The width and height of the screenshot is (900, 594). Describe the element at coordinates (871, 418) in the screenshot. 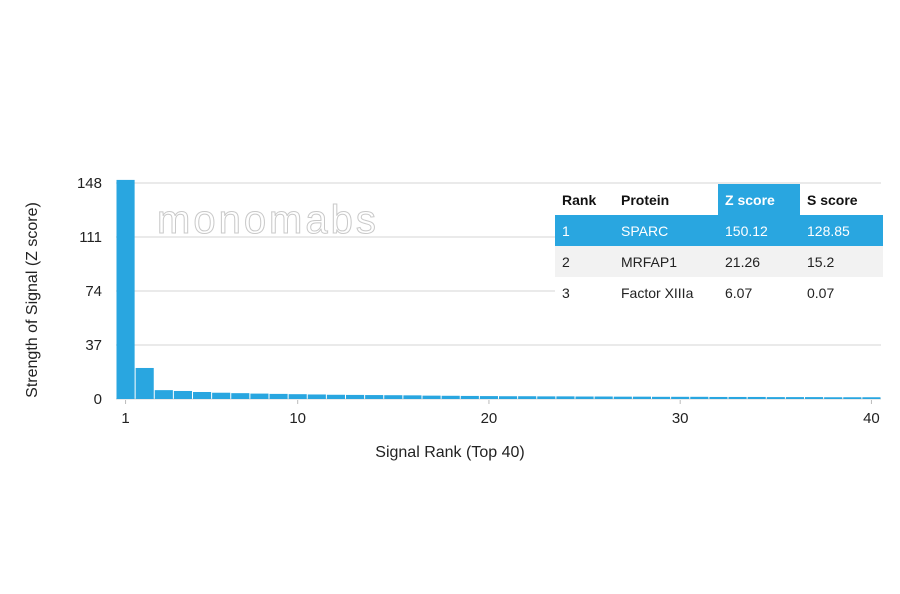

I see `x-tick-label: 40` at that location.